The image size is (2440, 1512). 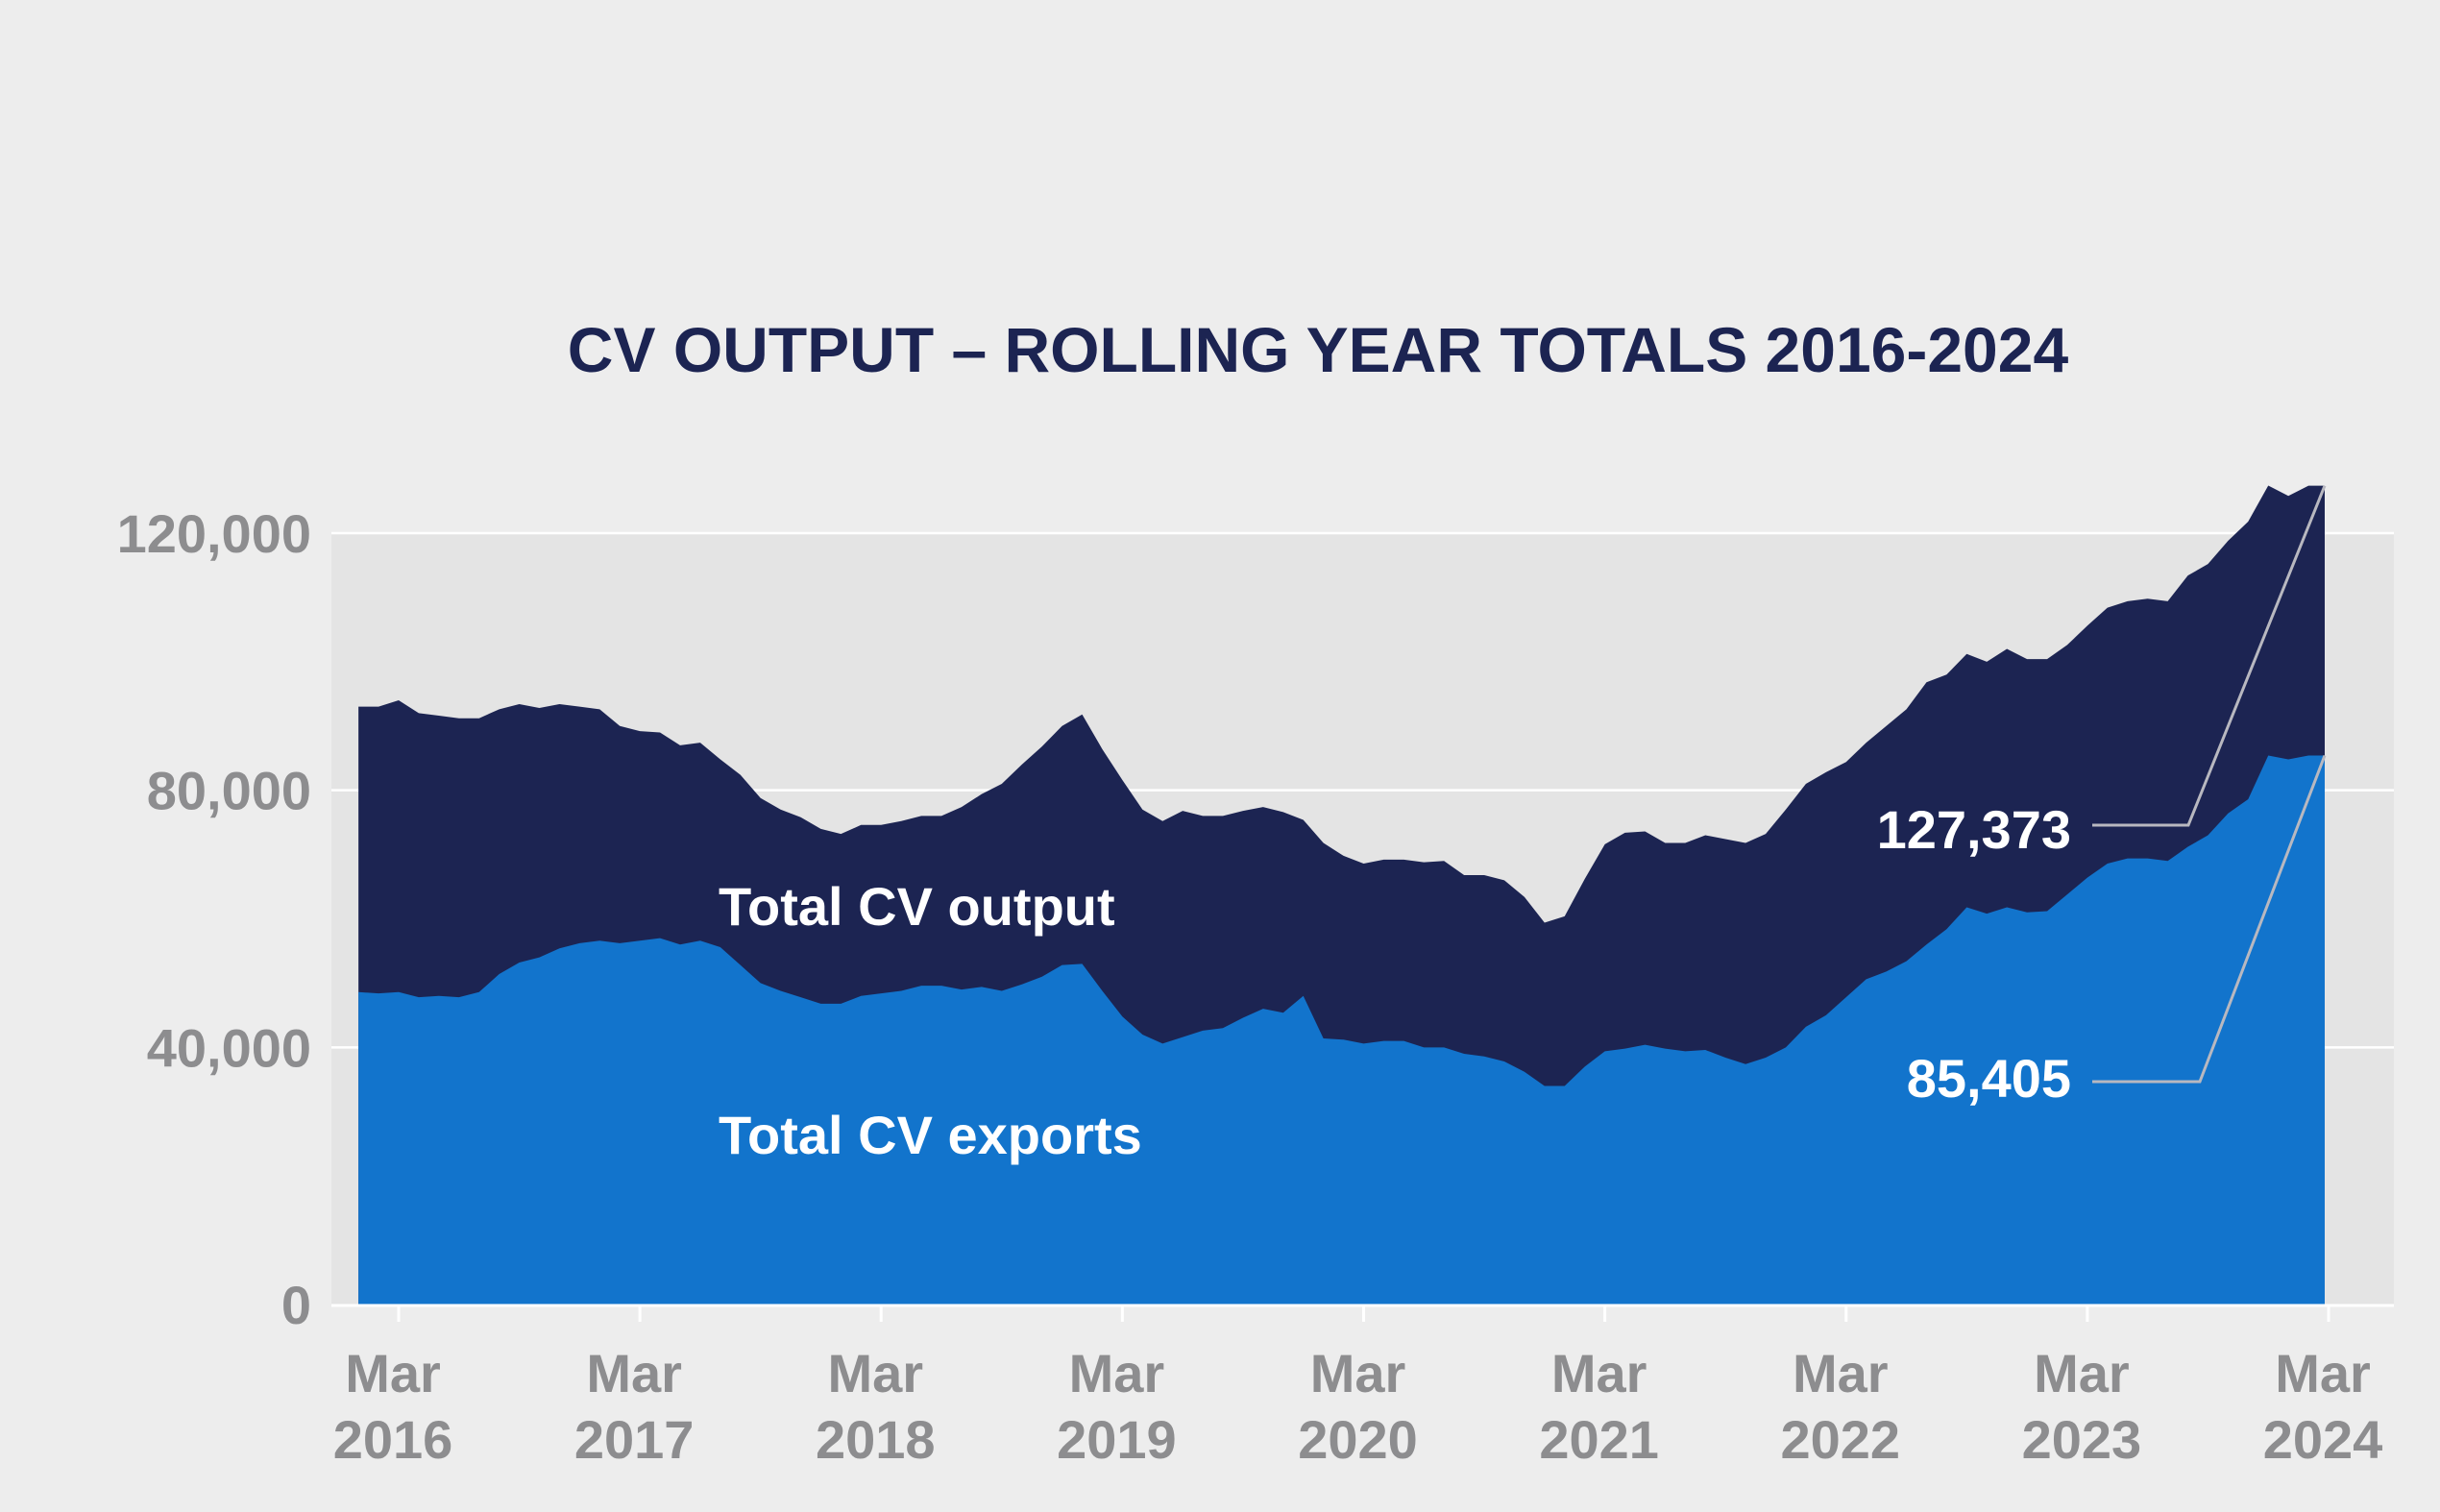 What do you see at coordinates (214, 533) in the screenshot?
I see `y-tick-label: 120,000` at bounding box center [214, 533].